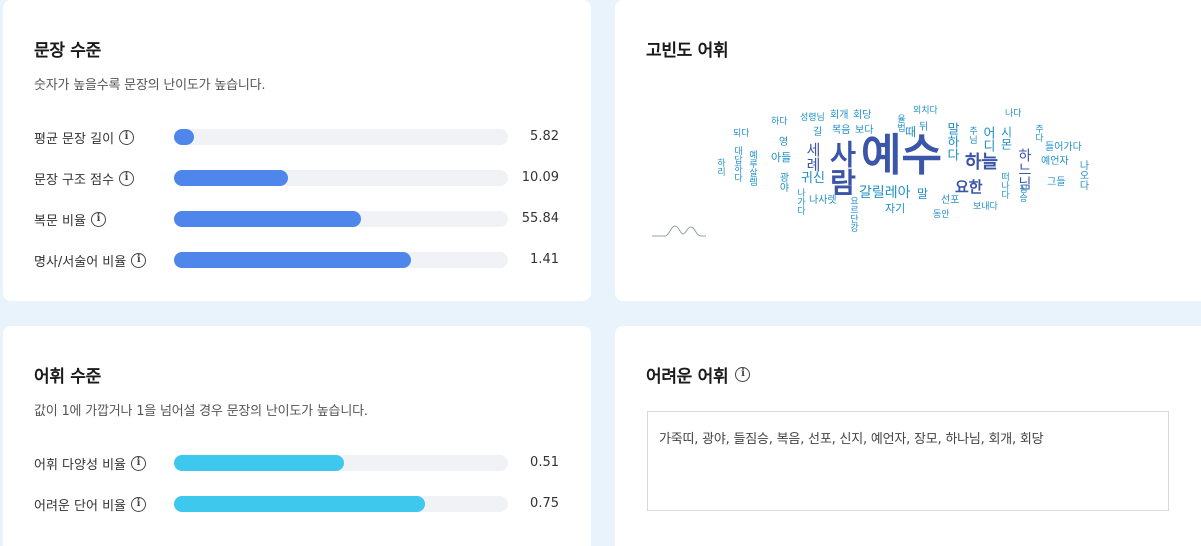 Image resolution: width=1201 pixels, height=546 pixels. Describe the element at coordinates (201, 411) in the screenshot. I see `vocab-level-description: 값이 1에 가깝거나 1을 넘어설 경우 문장의 난이도가 높습니다.` at that location.